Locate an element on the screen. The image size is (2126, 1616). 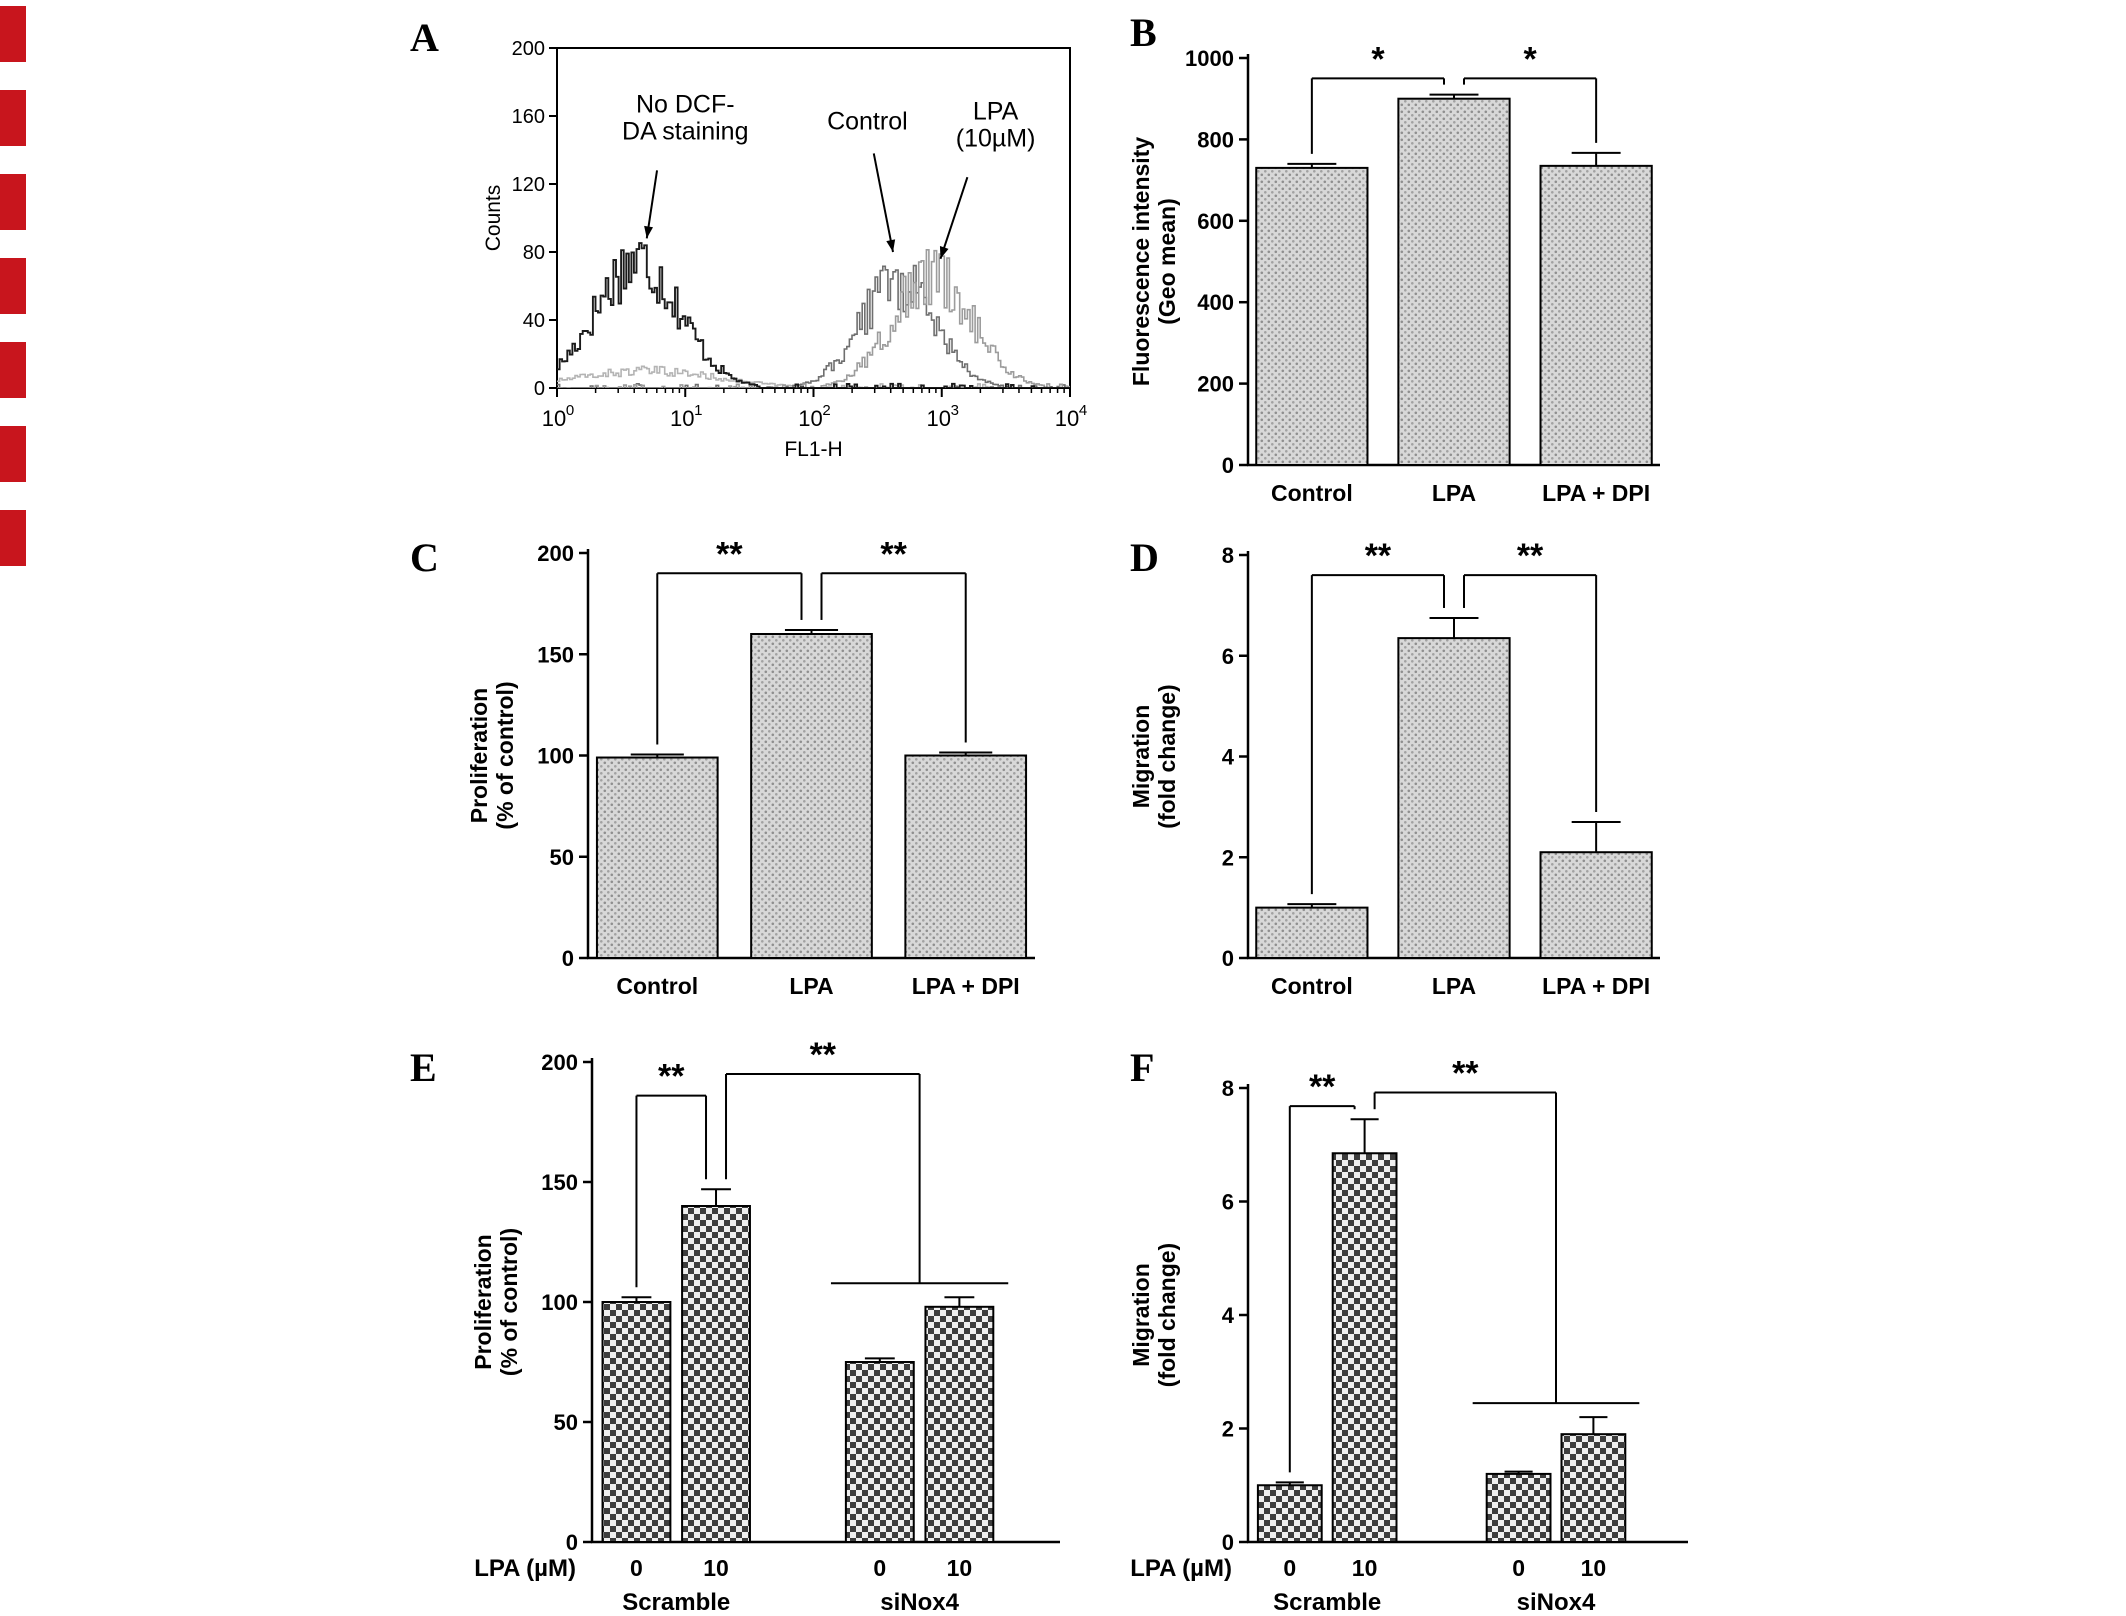
svg-text: 160 is located at coordinates (528, 117).